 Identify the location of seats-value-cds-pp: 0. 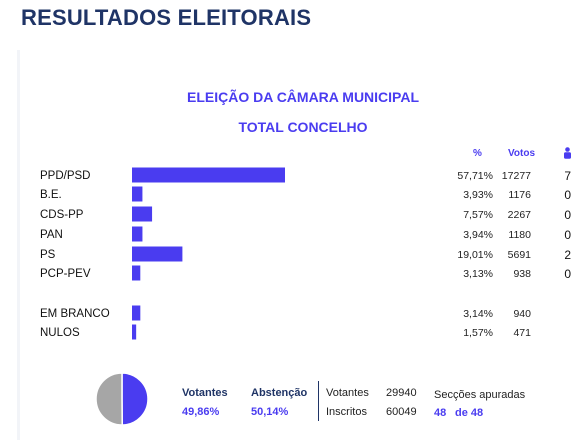
(567, 215).